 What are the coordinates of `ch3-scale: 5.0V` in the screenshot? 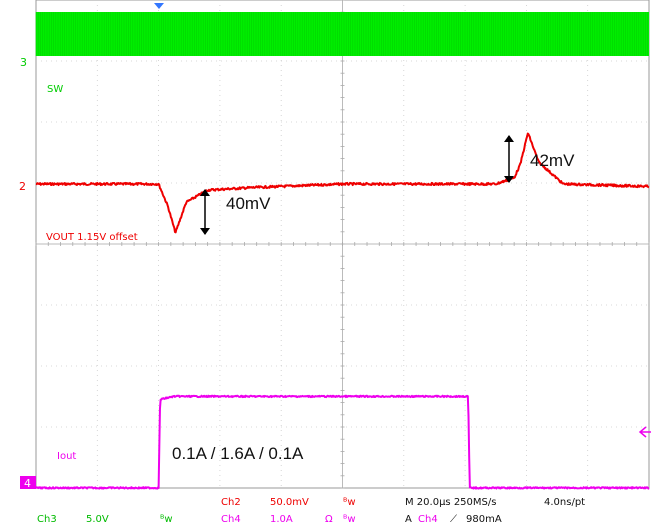 It's located at (97, 519).